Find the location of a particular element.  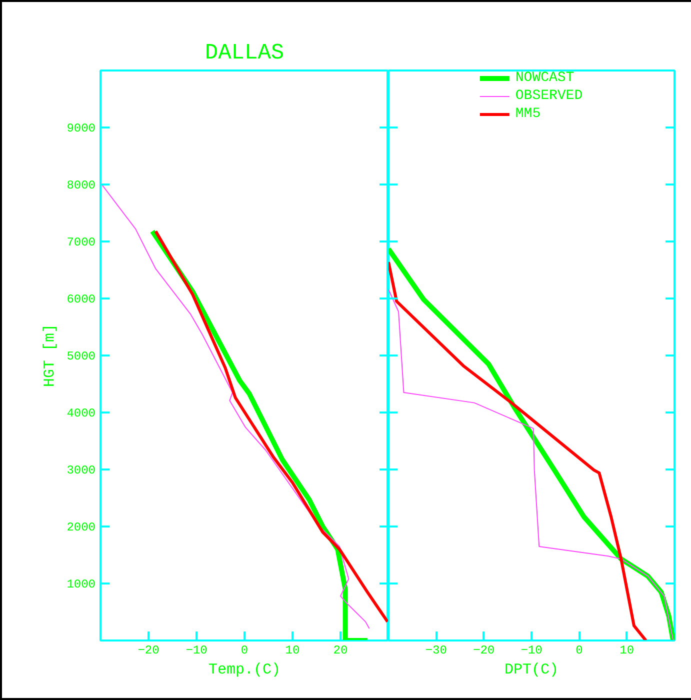

legend-label: MM5 is located at coordinates (528, 114).